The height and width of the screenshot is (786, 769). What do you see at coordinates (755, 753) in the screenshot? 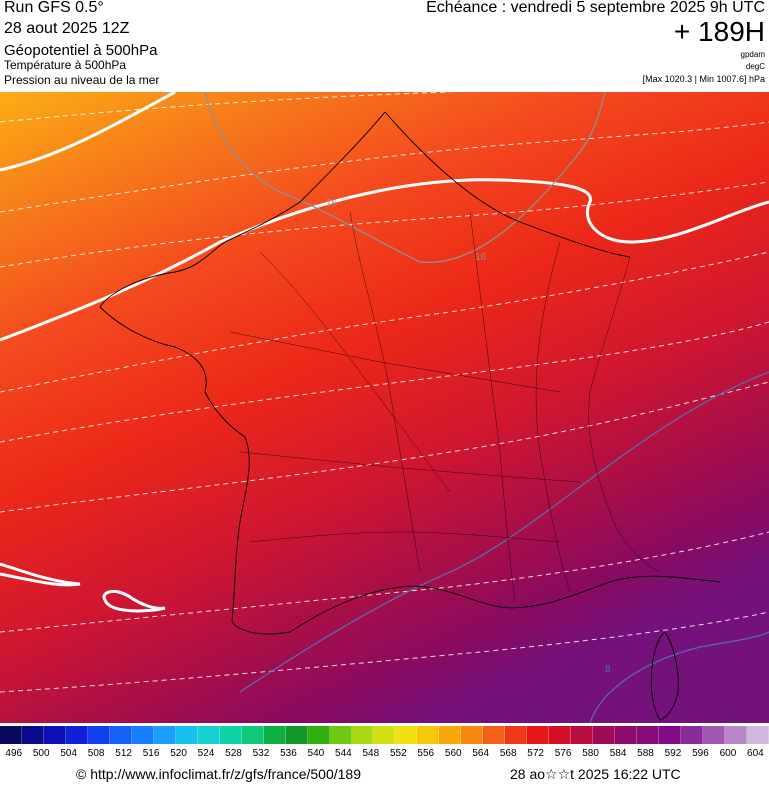
I see `scale-tick-label: 604` at bounding box center [755, 753].